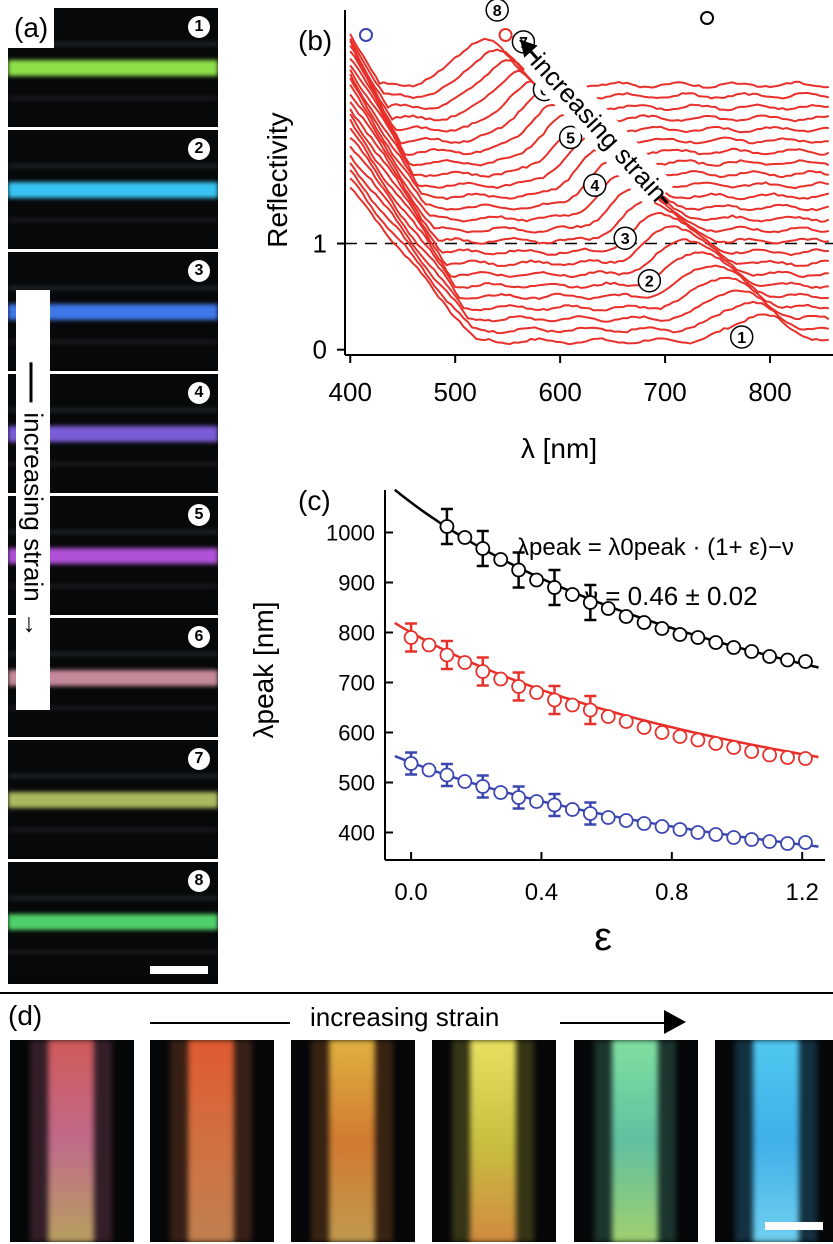 This screenshot has width=833, height=1244. Describe the element at coordinates (769, 392) in the screenshot. I see `x-tick-label: 800` at that location.